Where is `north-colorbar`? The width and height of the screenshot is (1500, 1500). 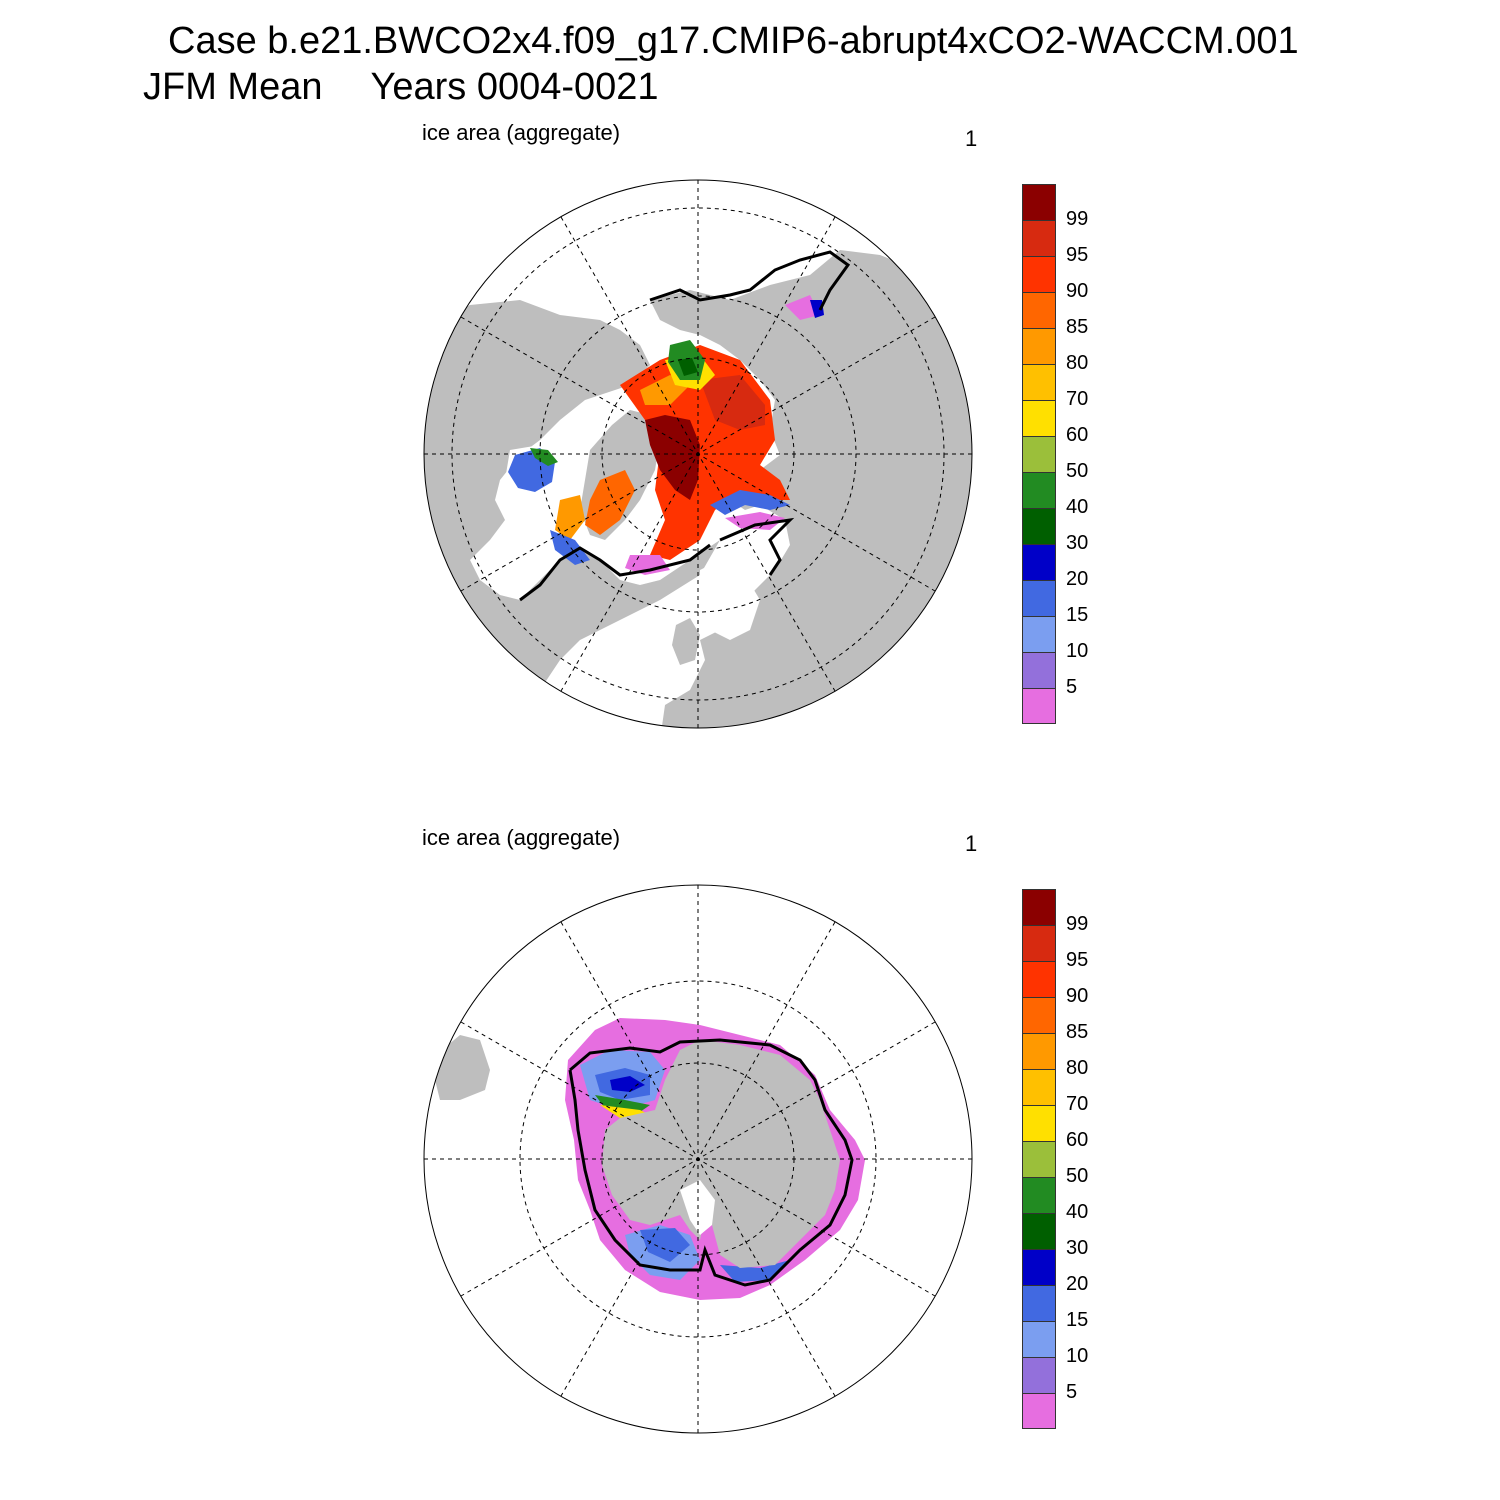
north-colorbar is located at coordinates (1039, 454).